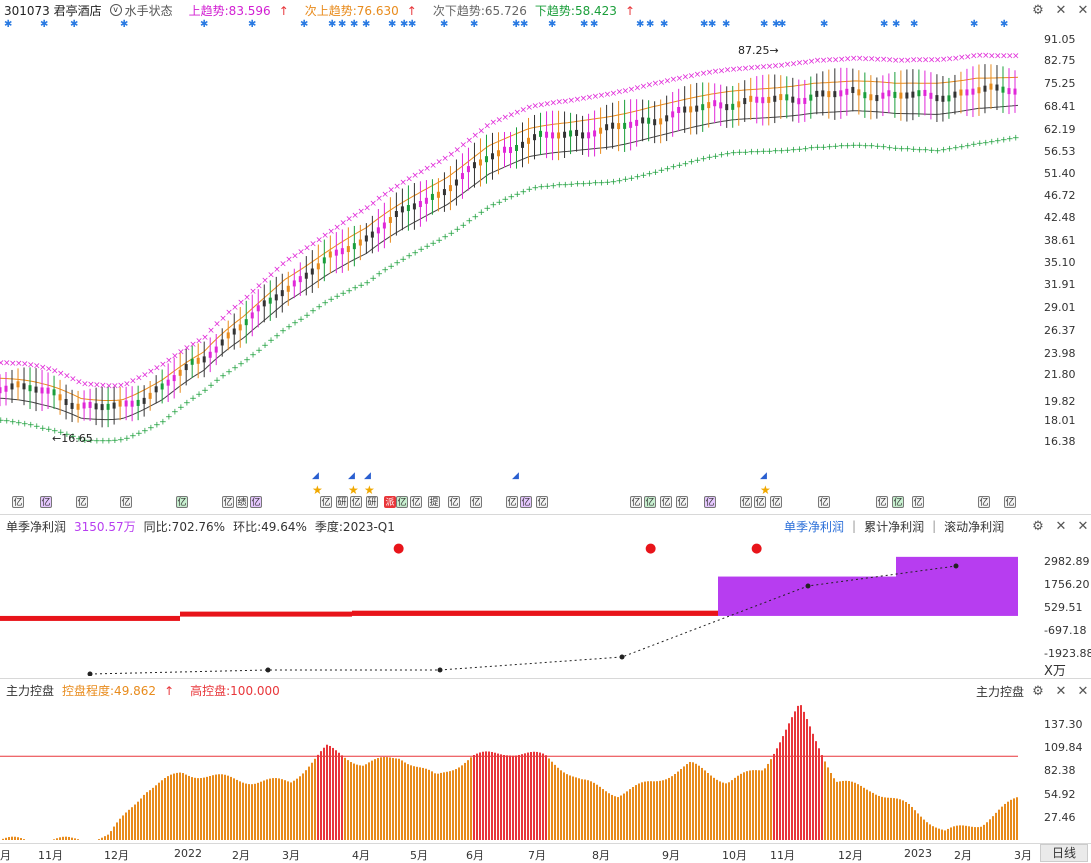 This screenshot has width=1091, height=863. I want to click on event-tag-icon: 派, so click(390, 502).